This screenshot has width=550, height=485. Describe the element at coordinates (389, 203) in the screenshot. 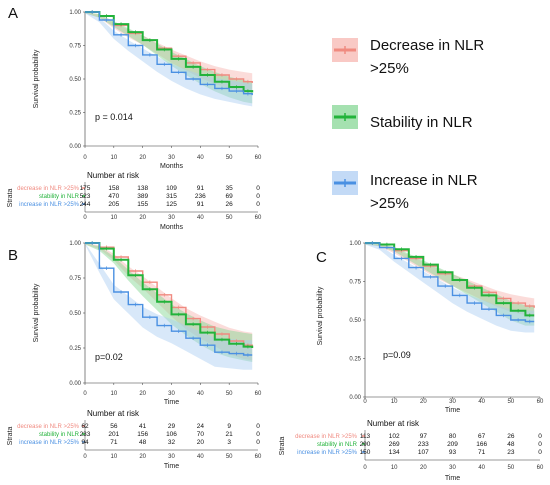

I see `legend-label: >25%` at that location.